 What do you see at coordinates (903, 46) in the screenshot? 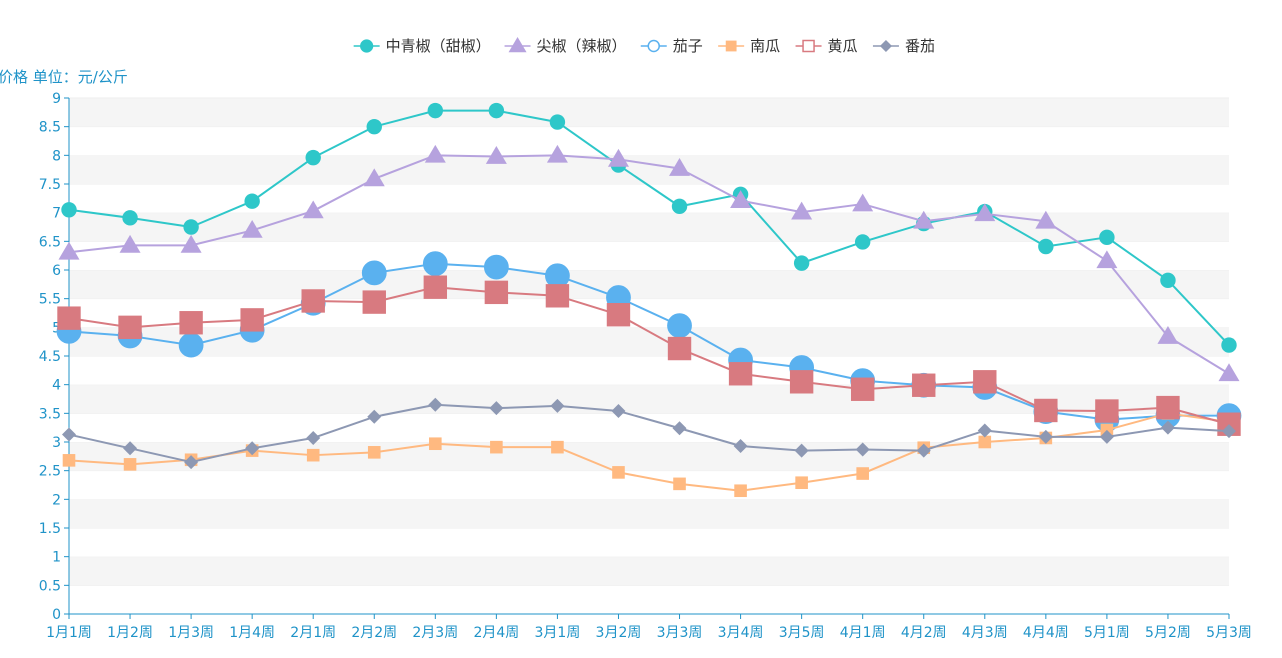
I see `legend-item: 番茄` at bounding box center [903, 46].